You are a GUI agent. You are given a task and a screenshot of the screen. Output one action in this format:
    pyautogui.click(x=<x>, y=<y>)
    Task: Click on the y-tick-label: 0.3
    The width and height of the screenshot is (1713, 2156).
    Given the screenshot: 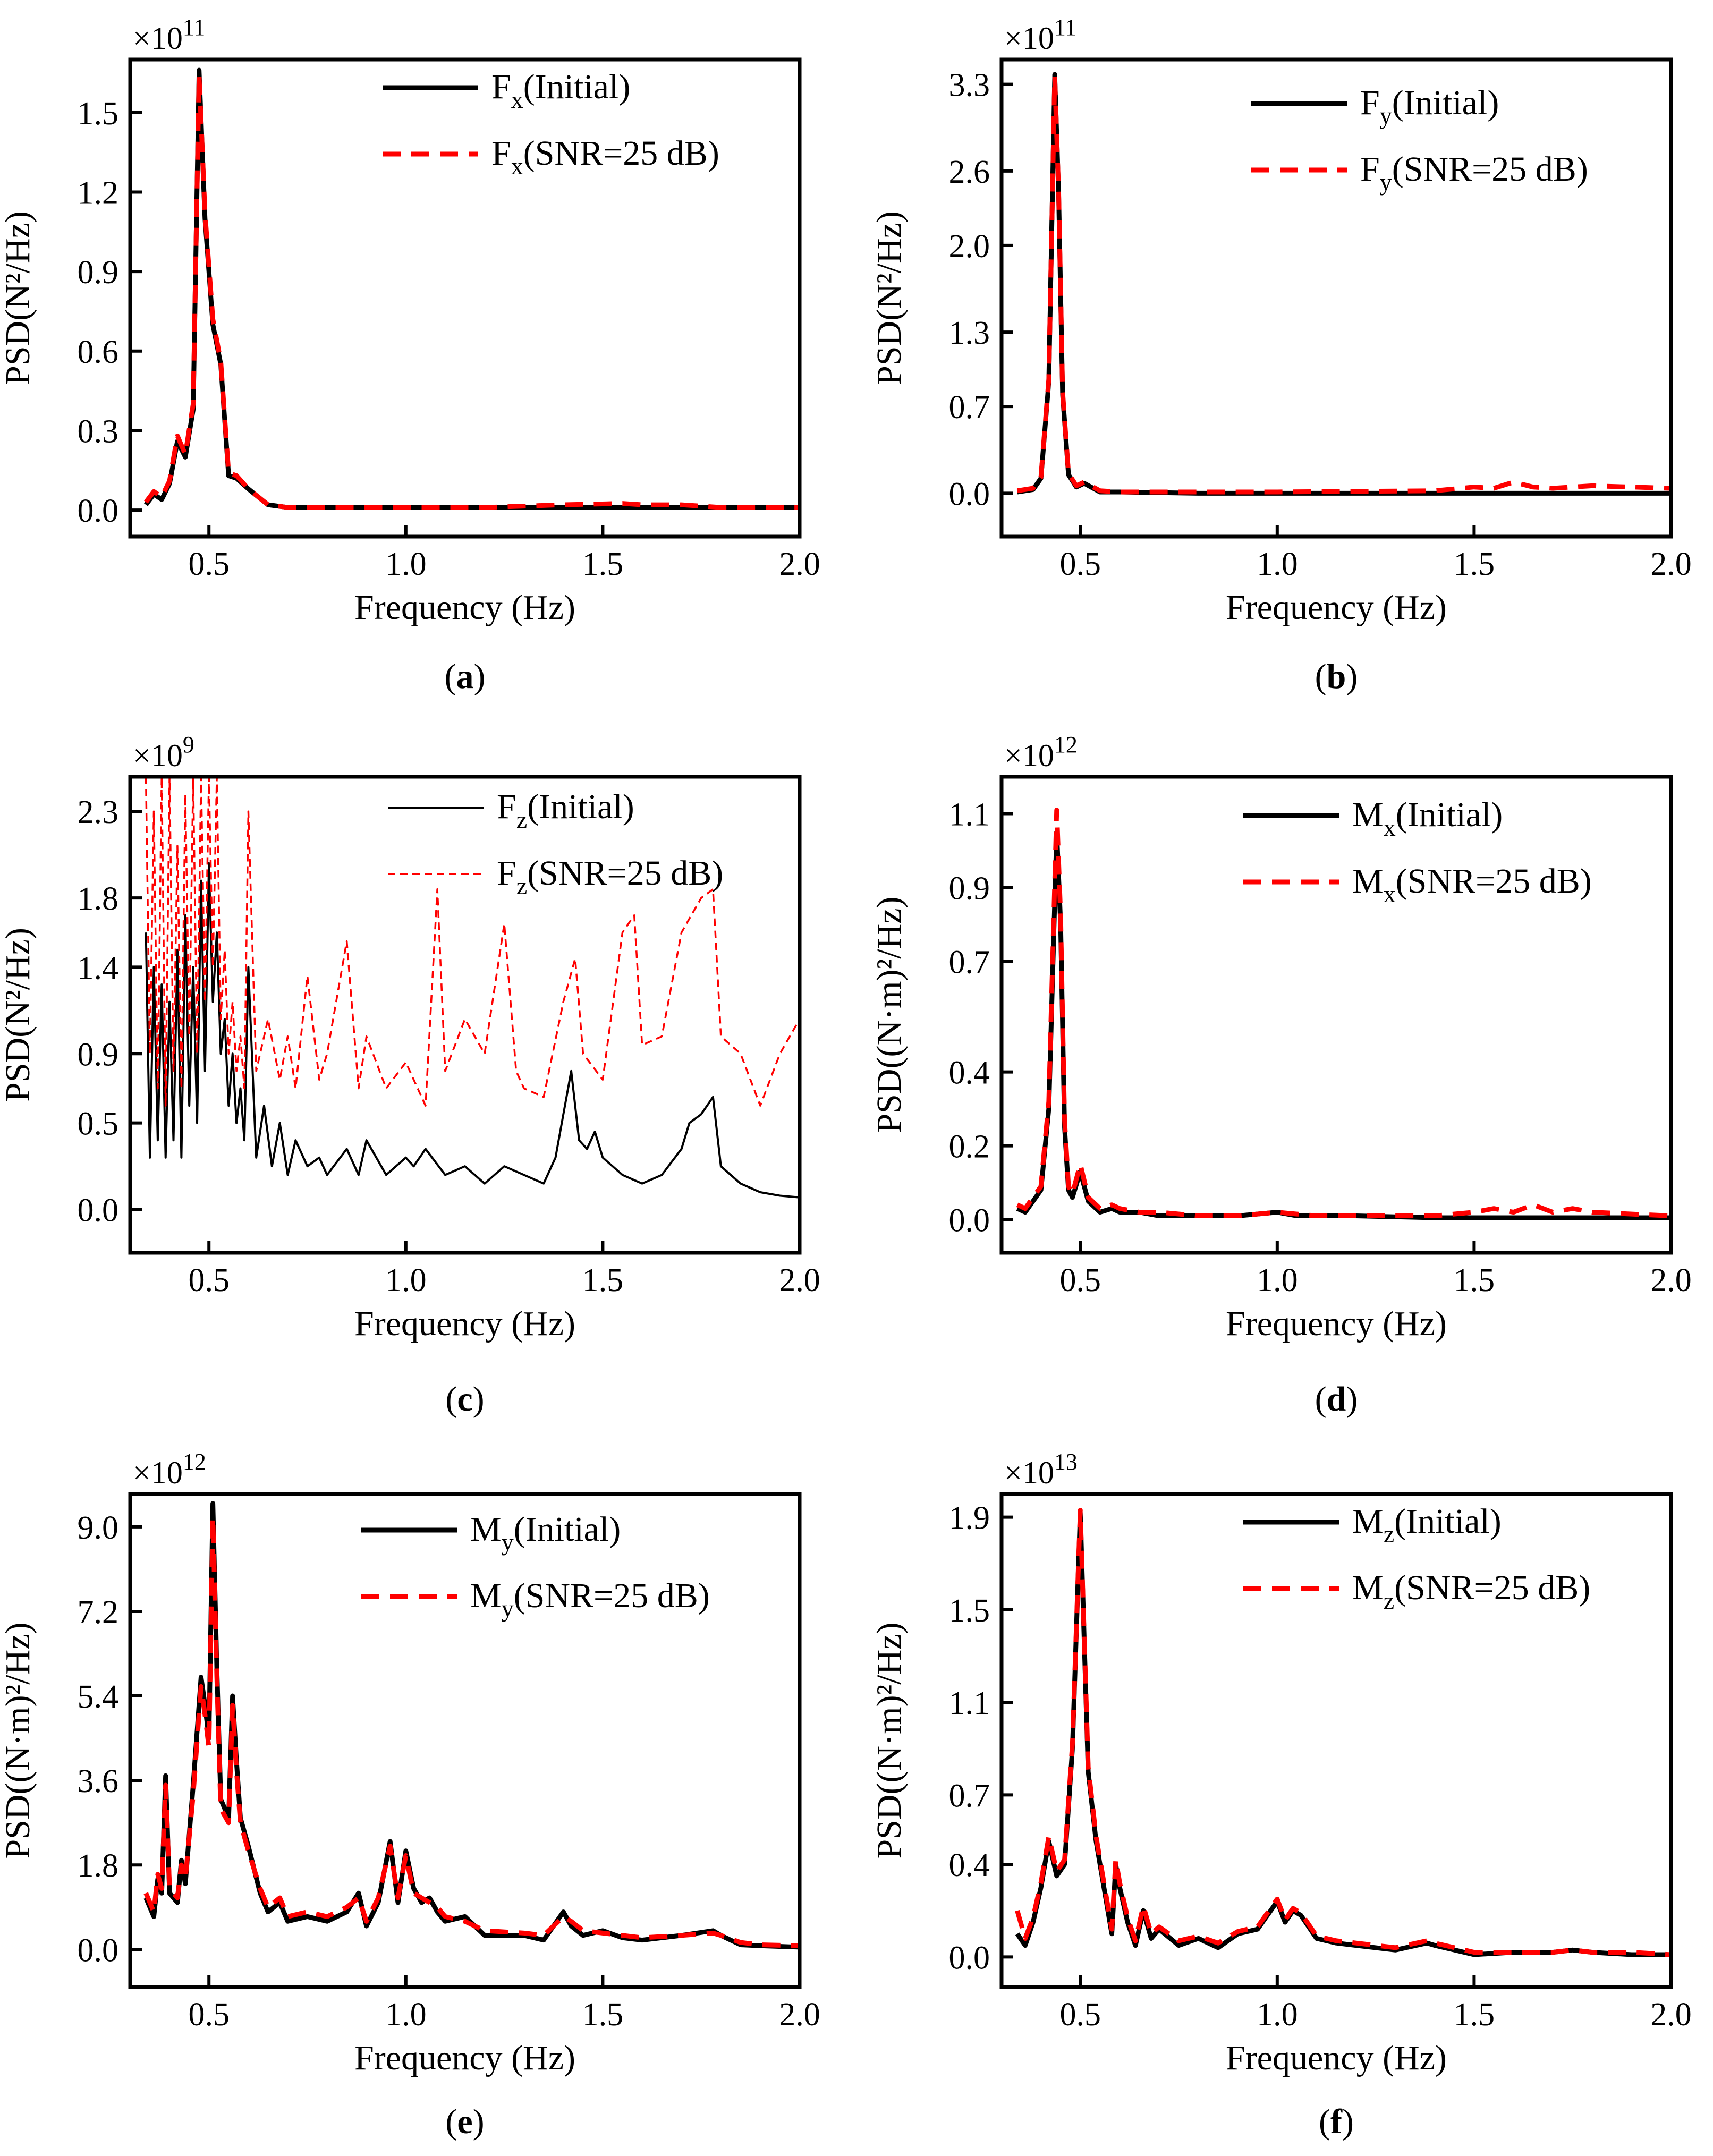 What is the action you would take?
    pyautogui.click(x=99, y=431)
    